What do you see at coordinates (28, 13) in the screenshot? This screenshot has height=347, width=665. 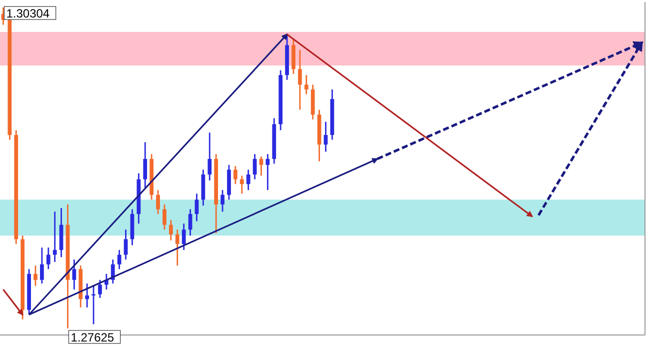 I see `annotation: 1.30304` at bounding box center [28, 13].